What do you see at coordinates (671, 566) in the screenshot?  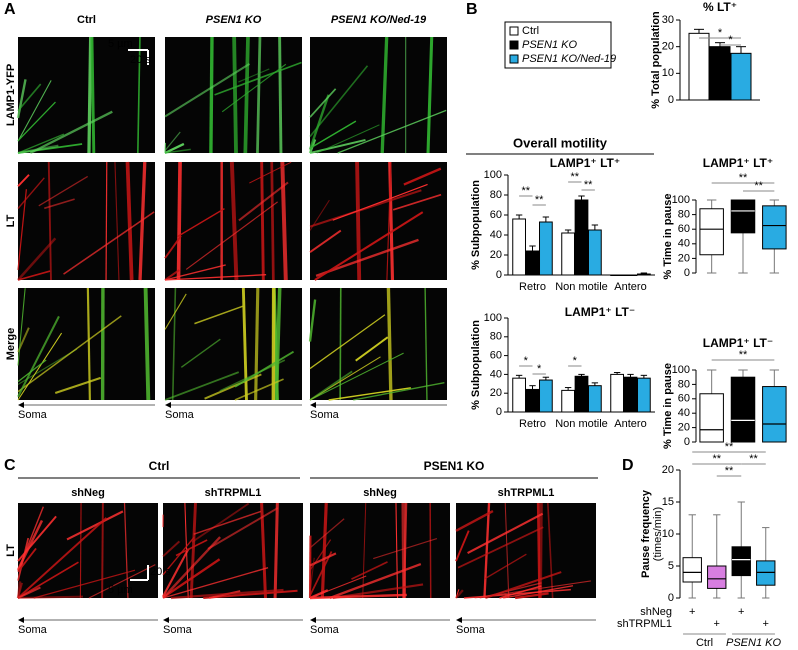 I see `y-tick-label: 5` at bounding box center [671, 566].